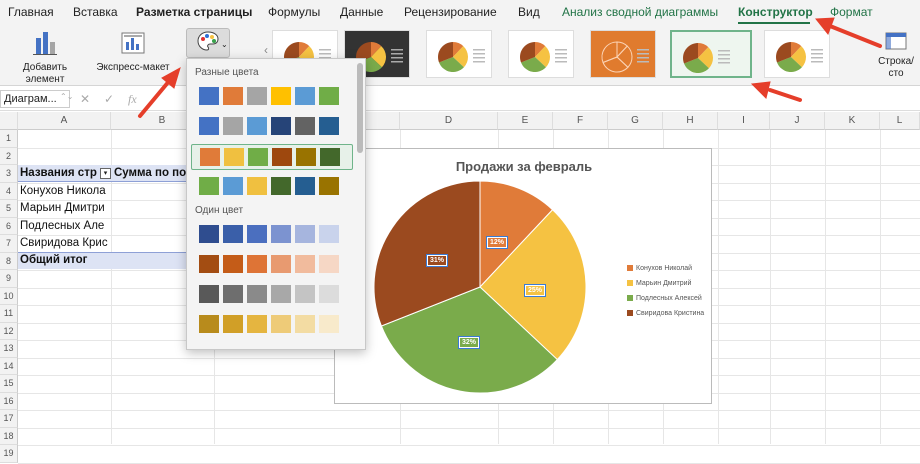 The image size is (920, 464). I want to click on column-header-A: A, so click(64, 121).